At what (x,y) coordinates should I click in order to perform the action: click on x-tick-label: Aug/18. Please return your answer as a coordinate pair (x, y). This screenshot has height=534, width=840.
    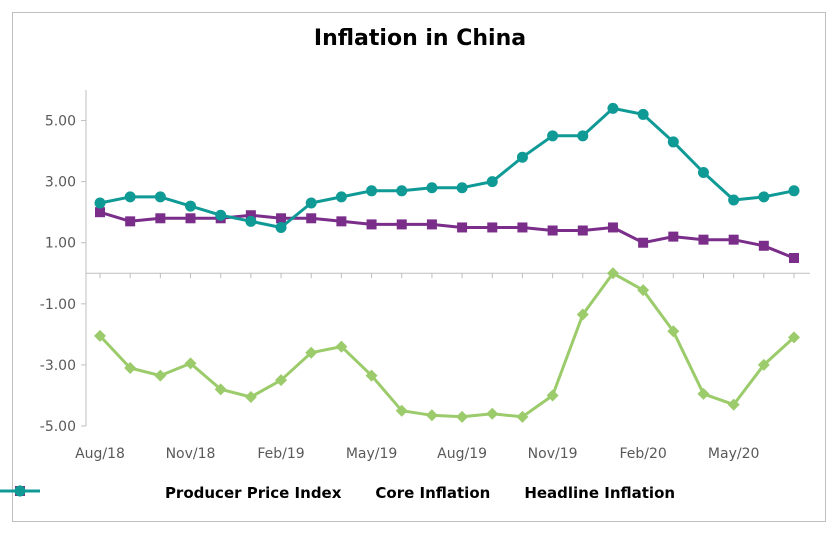
    Looking at the image, I should click on (100, 454).